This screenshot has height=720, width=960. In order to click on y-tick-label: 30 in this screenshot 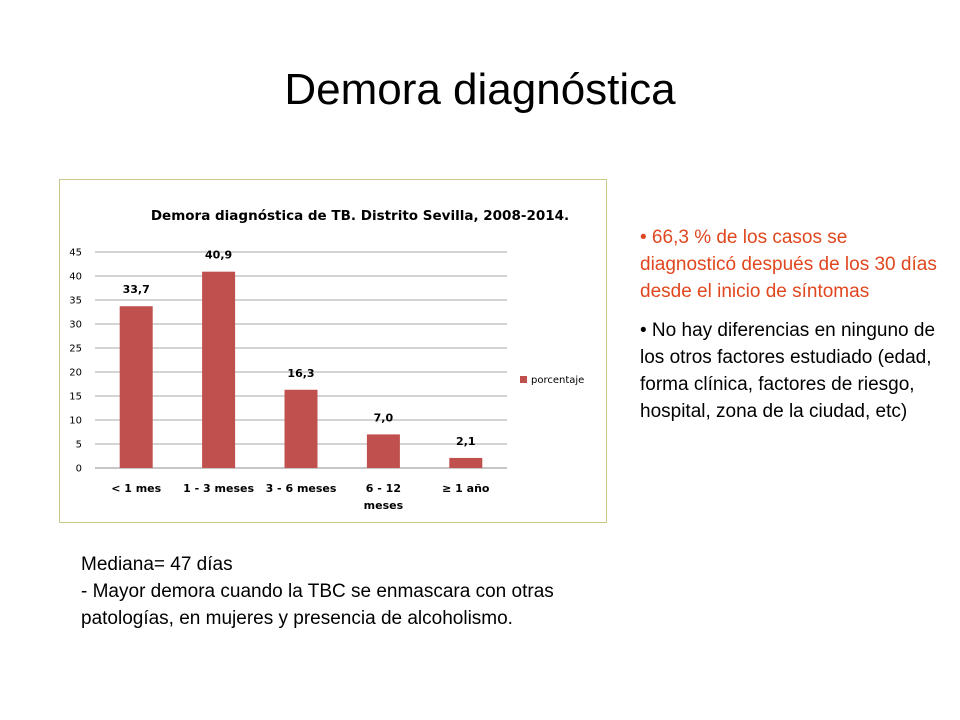, I will do `click(75, 325)`.